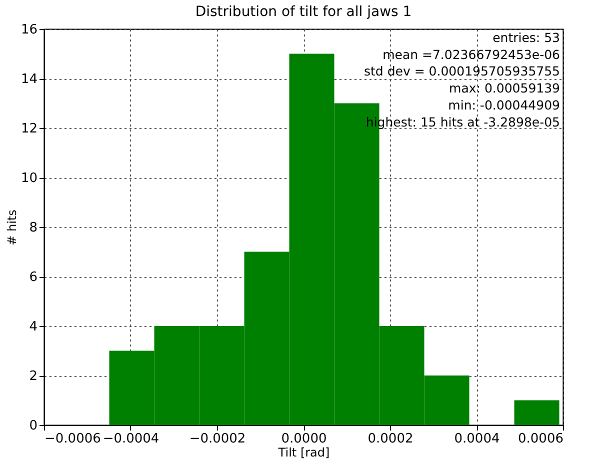  I want to click on y-tick-label: 0, so click(33, 426).